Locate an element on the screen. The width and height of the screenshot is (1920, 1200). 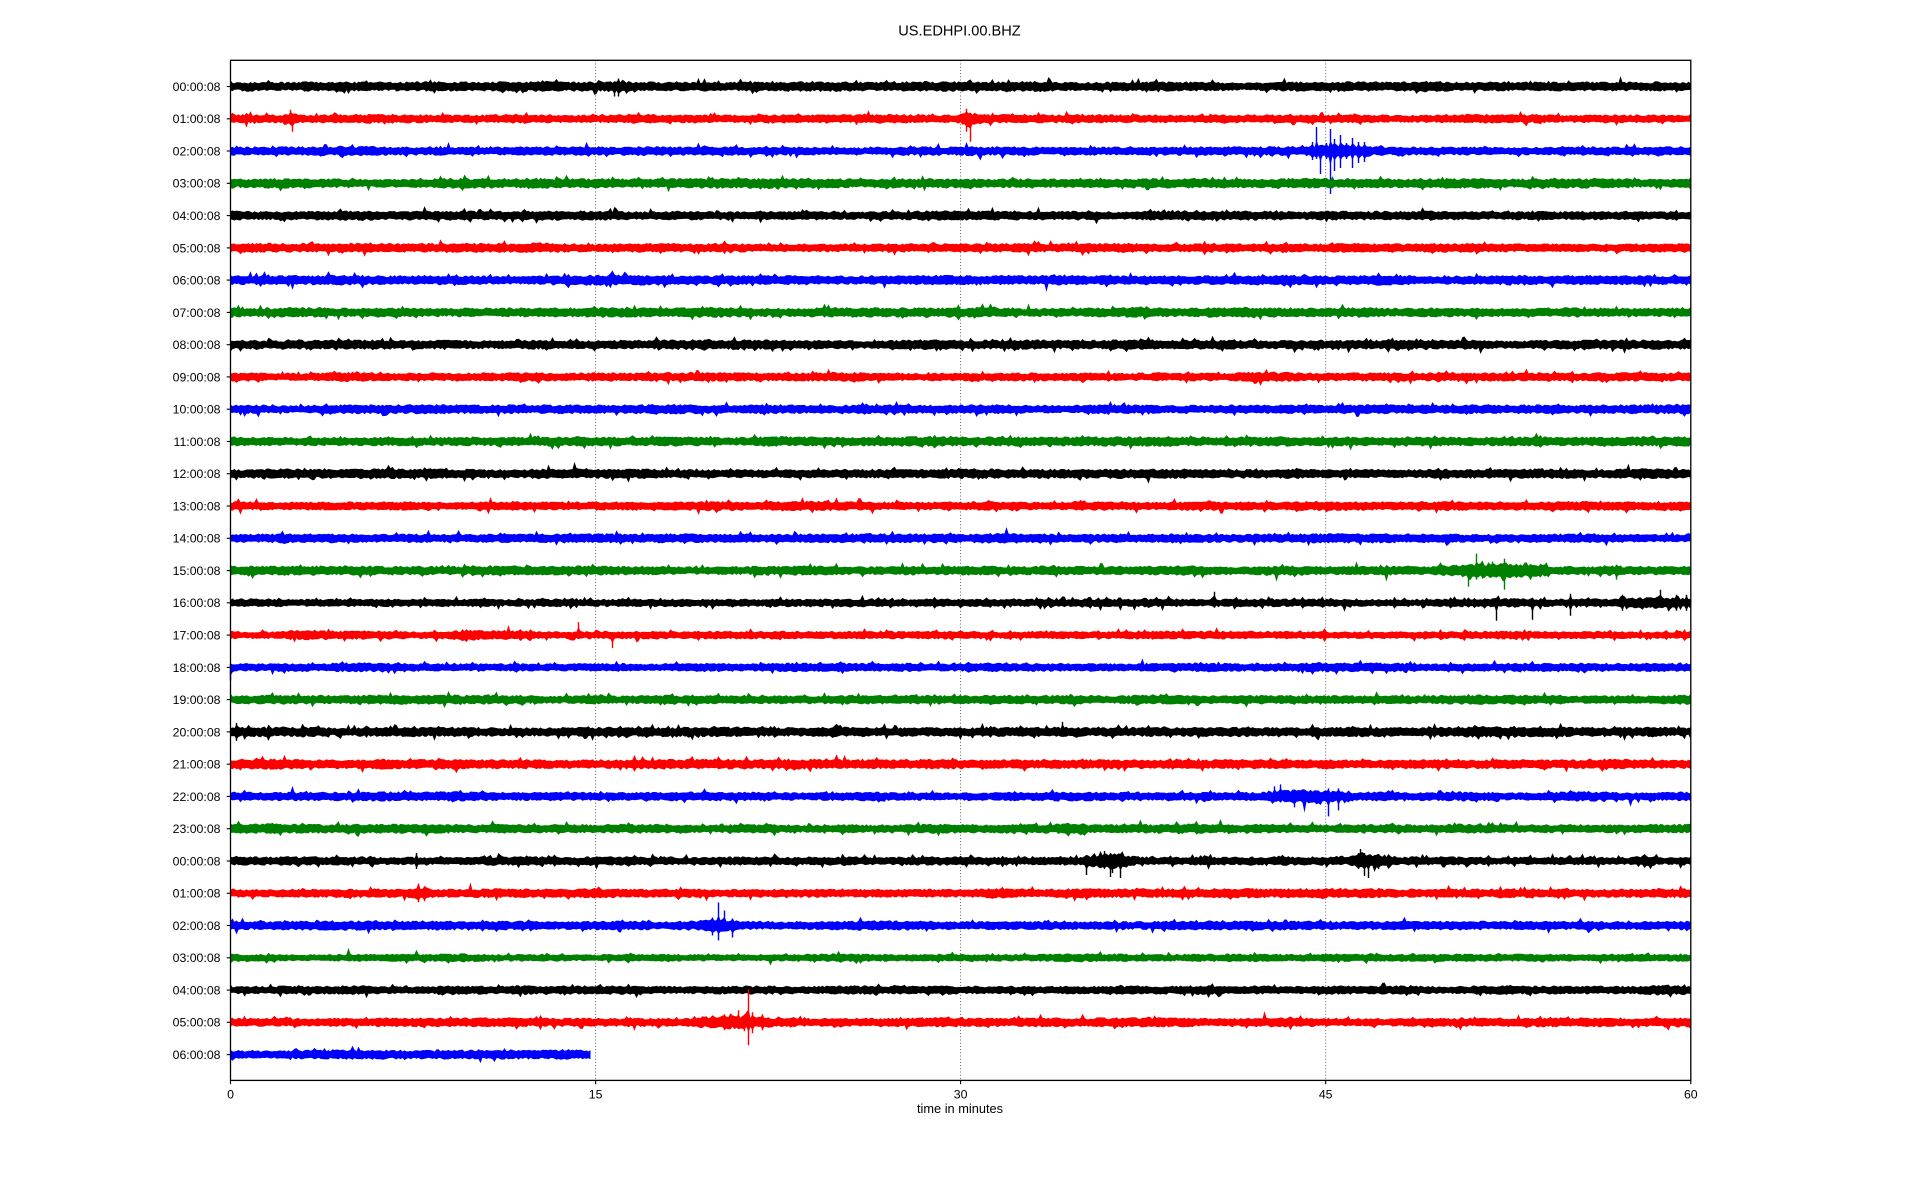
svg-text: 19:00:08 is located at coordinates (197, 700).